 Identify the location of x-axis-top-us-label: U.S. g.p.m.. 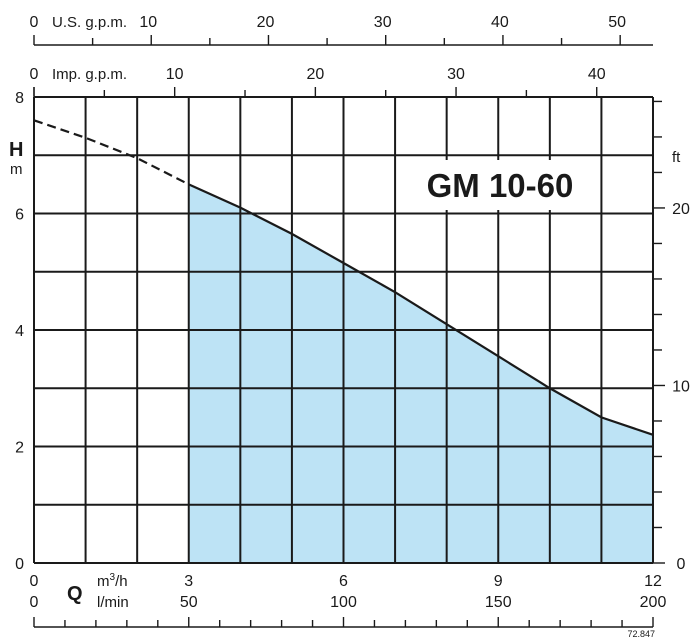
(89, 22).